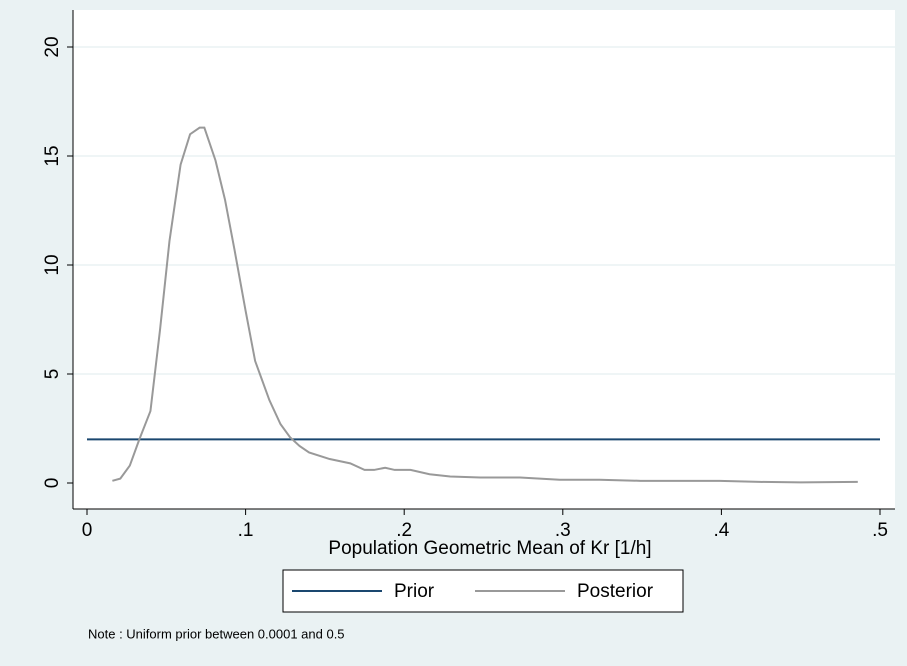 The width and height of the screenshot is (907, 666). I want to click on x-tick-label: .3, so click(563, 530).